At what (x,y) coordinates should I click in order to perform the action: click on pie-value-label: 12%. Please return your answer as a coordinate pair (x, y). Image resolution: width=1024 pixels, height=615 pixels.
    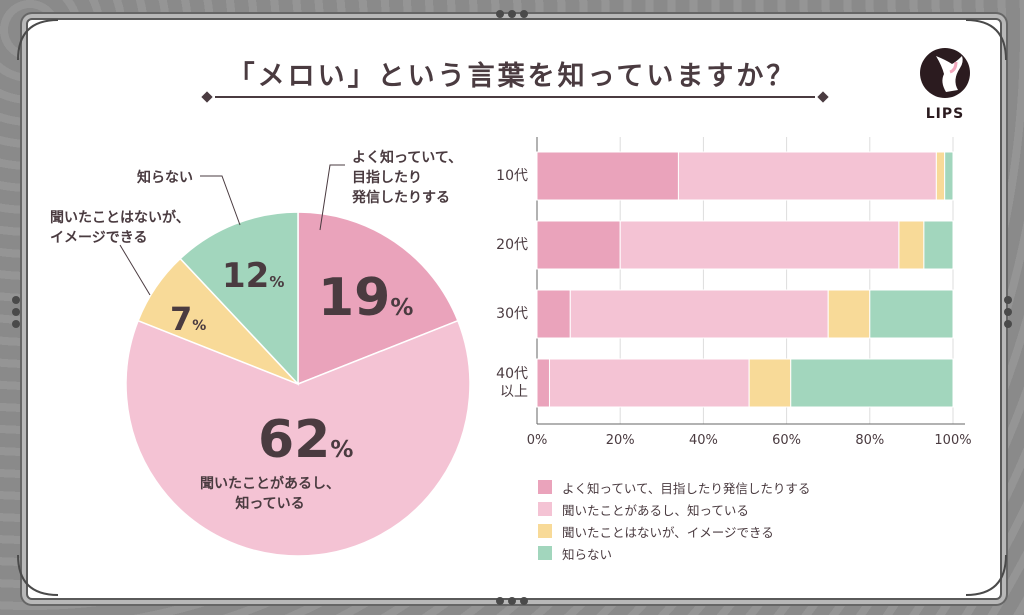
    Looking at the image, I should click on (253, 276).